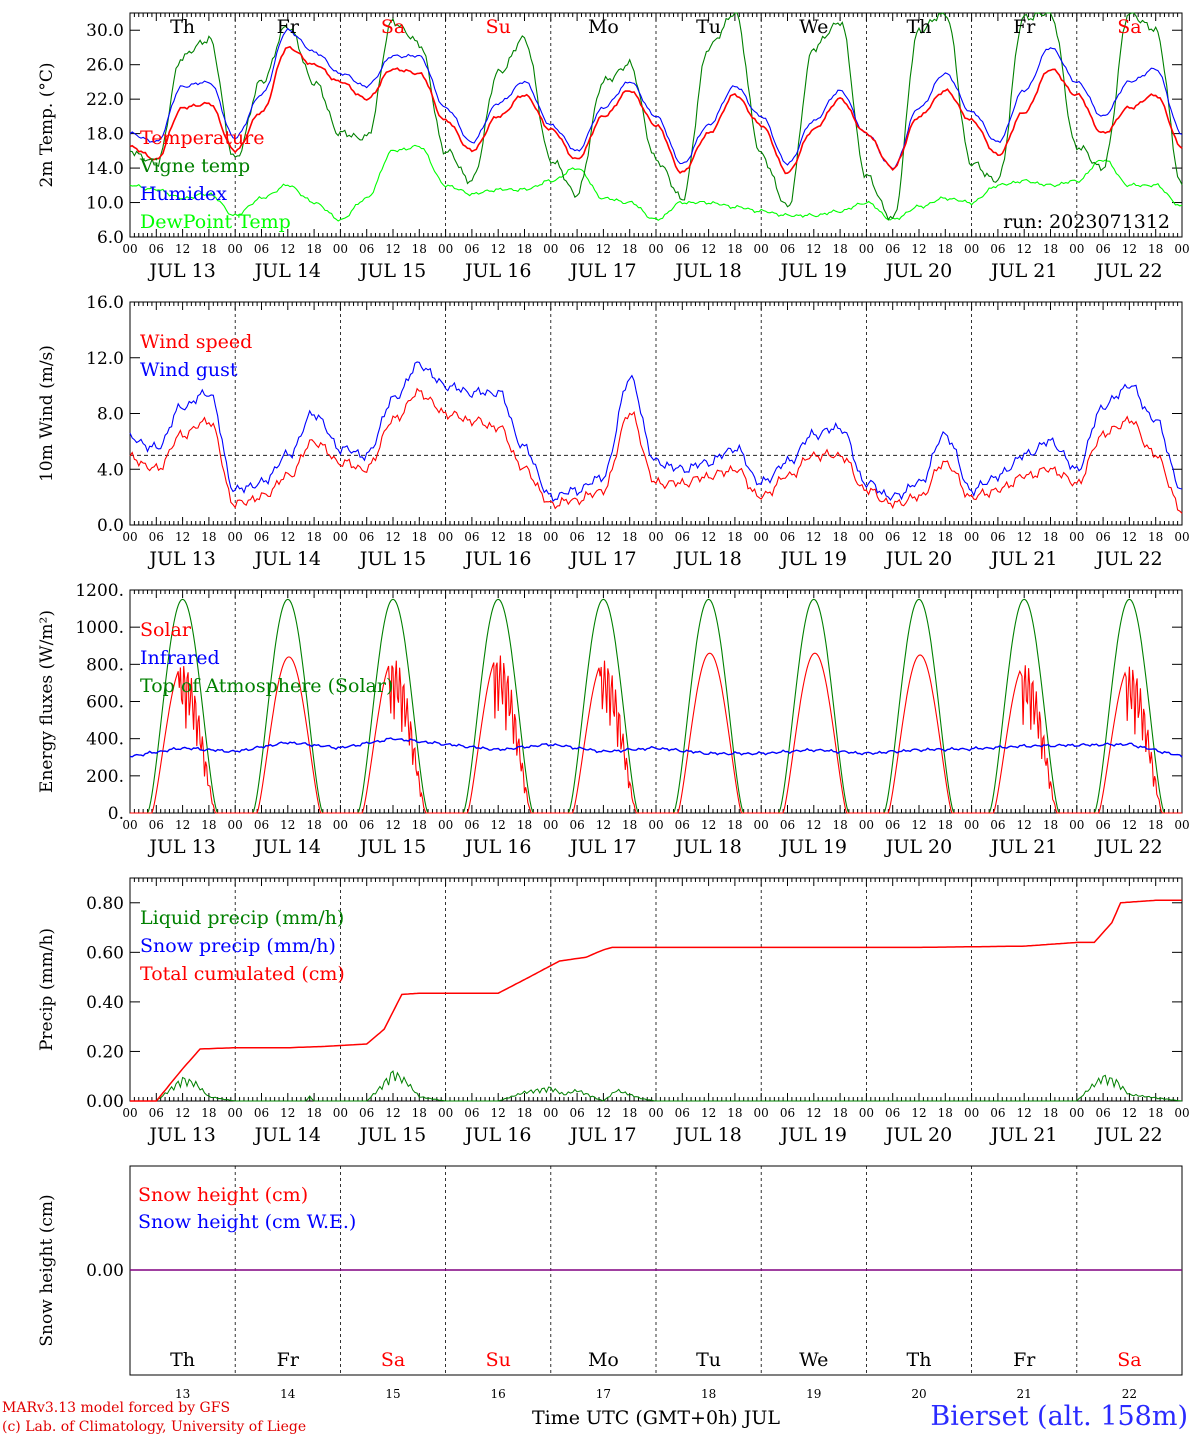  I want to click on run-label: run: 2023071312, so click(1086, 222).